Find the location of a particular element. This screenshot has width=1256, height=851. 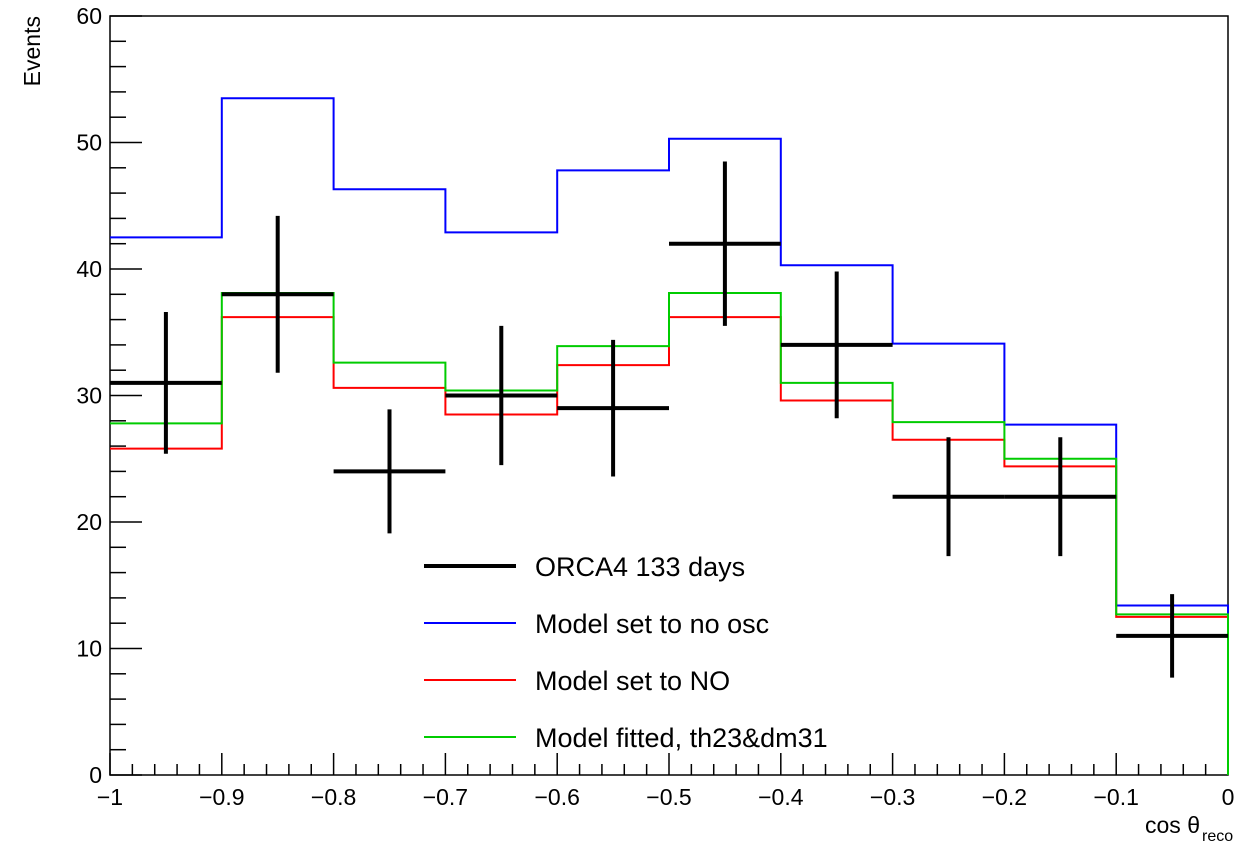

legend-label: Model set to NO is located at coordinates (632, 681).